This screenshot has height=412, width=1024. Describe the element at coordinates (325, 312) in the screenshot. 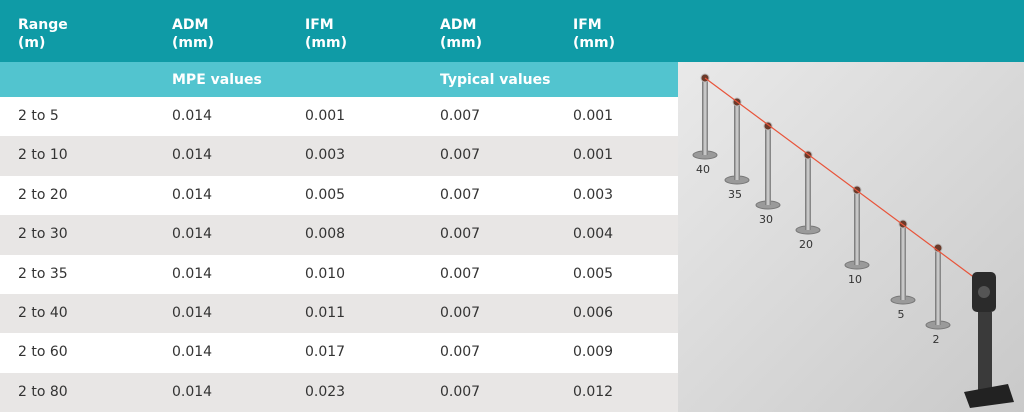

I see `table-cell: 0.011` at that location.